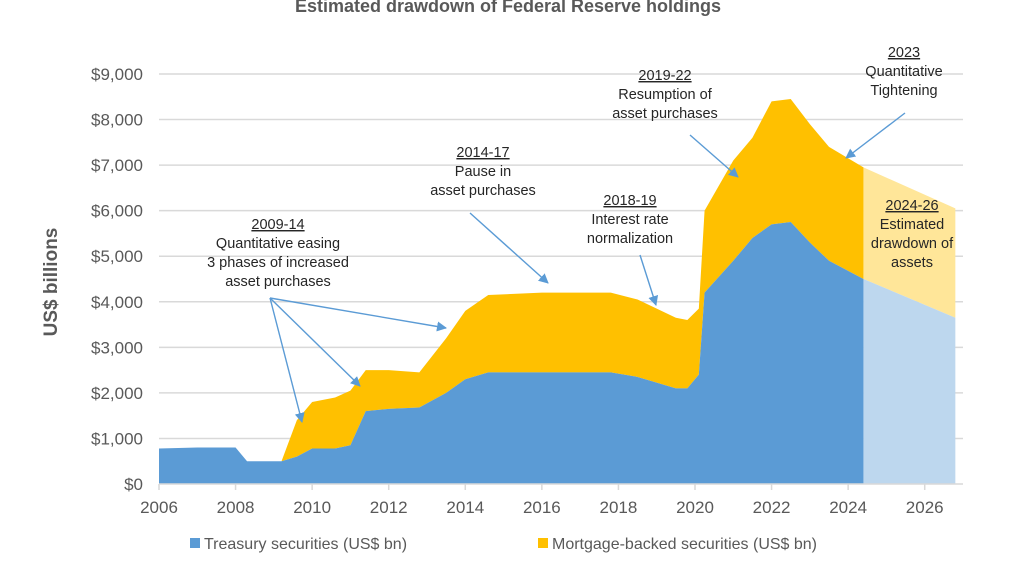 Image resolution: width=1024 pixels, height=581 pixels. Describe the element at coordinates (117, 347) in the screenshot. I see `y-tick-label: $3,000` at that location.